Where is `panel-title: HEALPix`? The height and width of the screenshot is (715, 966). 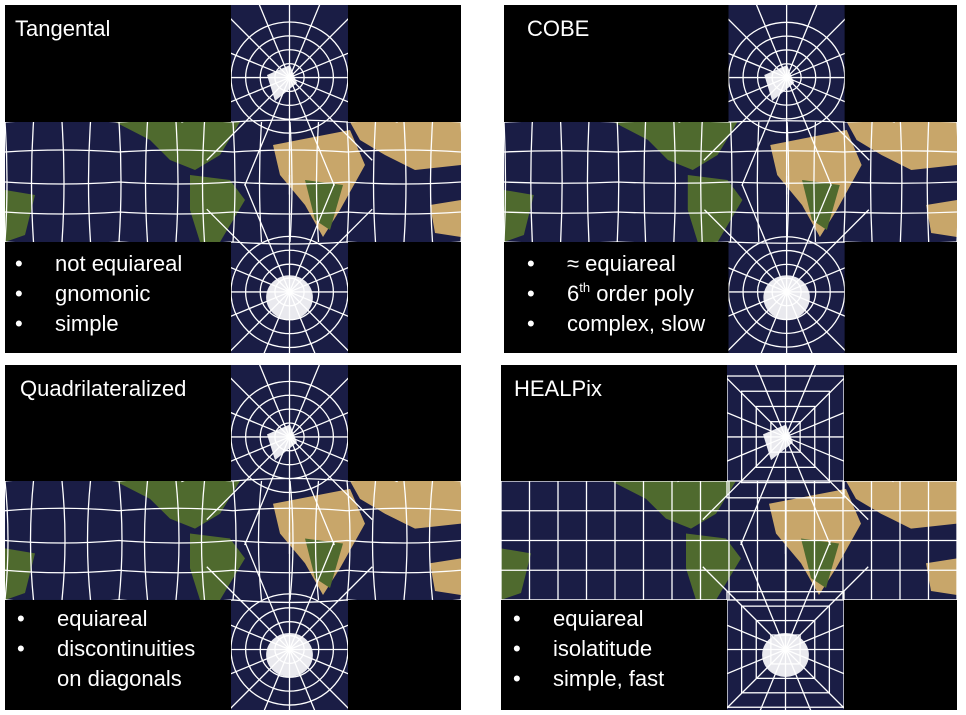 panel-title: HEALPix is located at coordinates (558, 389).